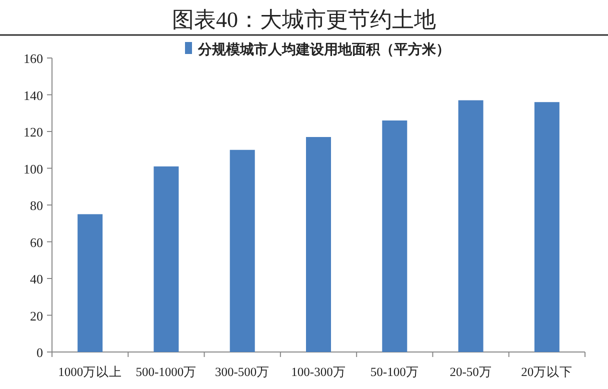 This screenshot has height=389, width=608. Describe the element at coordinates (33, 58) in the screenshot. I see `y-tick-label: 160` at that location.